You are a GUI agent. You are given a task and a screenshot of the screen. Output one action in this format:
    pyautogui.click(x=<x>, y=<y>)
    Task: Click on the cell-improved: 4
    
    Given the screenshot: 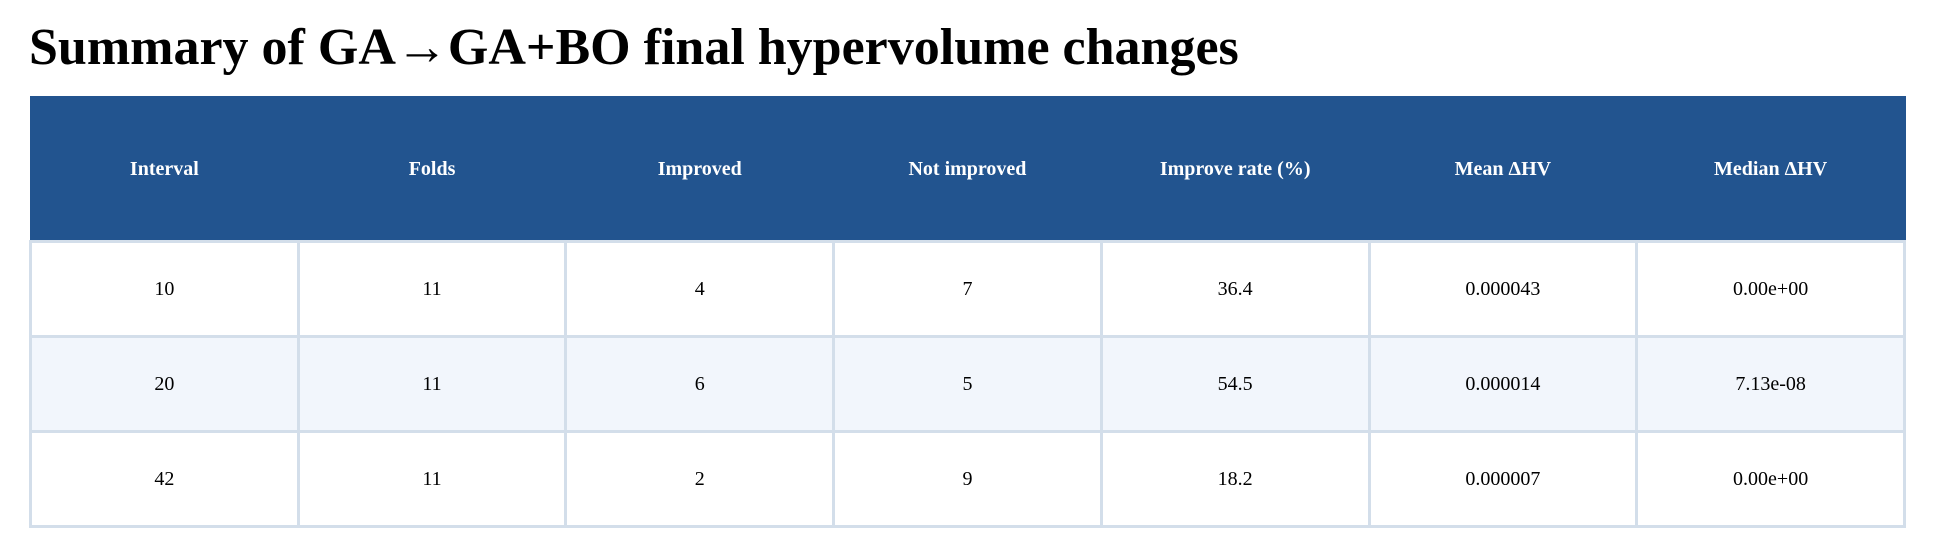 What is the action you would take?
    pyautogui.click(x=700, y=289)
    